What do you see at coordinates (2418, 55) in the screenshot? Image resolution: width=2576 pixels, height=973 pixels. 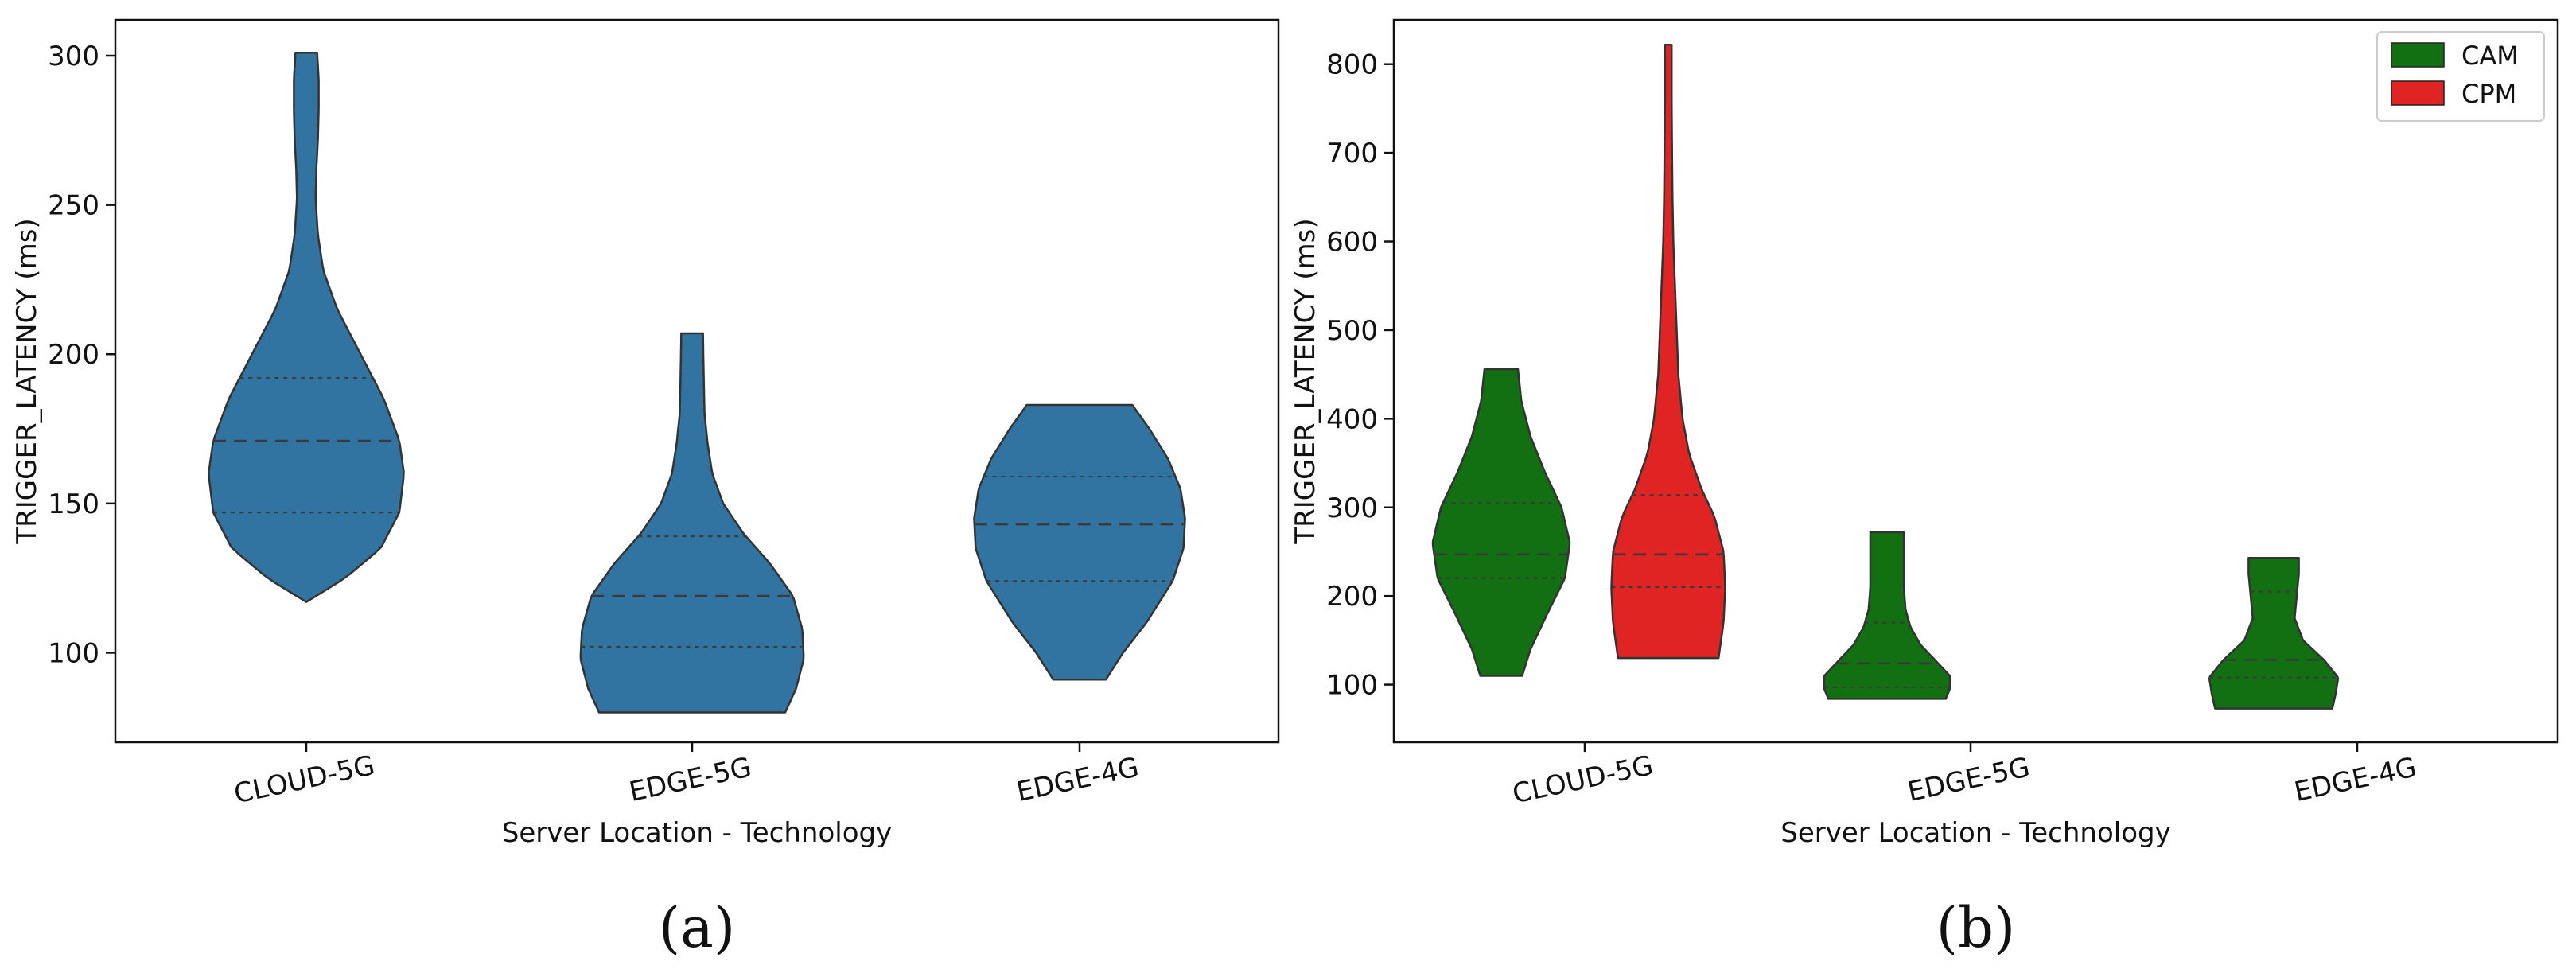 I see `legend-swatch-cam` at bounding box center [2418, 55].